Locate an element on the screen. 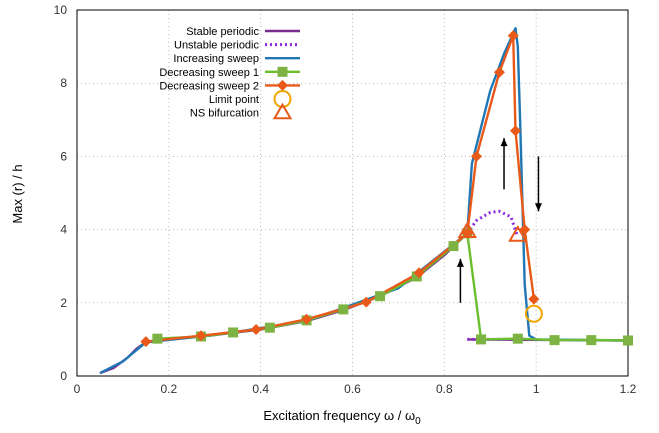 The width and height of the screenshot is (659, 433). x-tick-label: 0.8 is located at coordinates (444, 389).